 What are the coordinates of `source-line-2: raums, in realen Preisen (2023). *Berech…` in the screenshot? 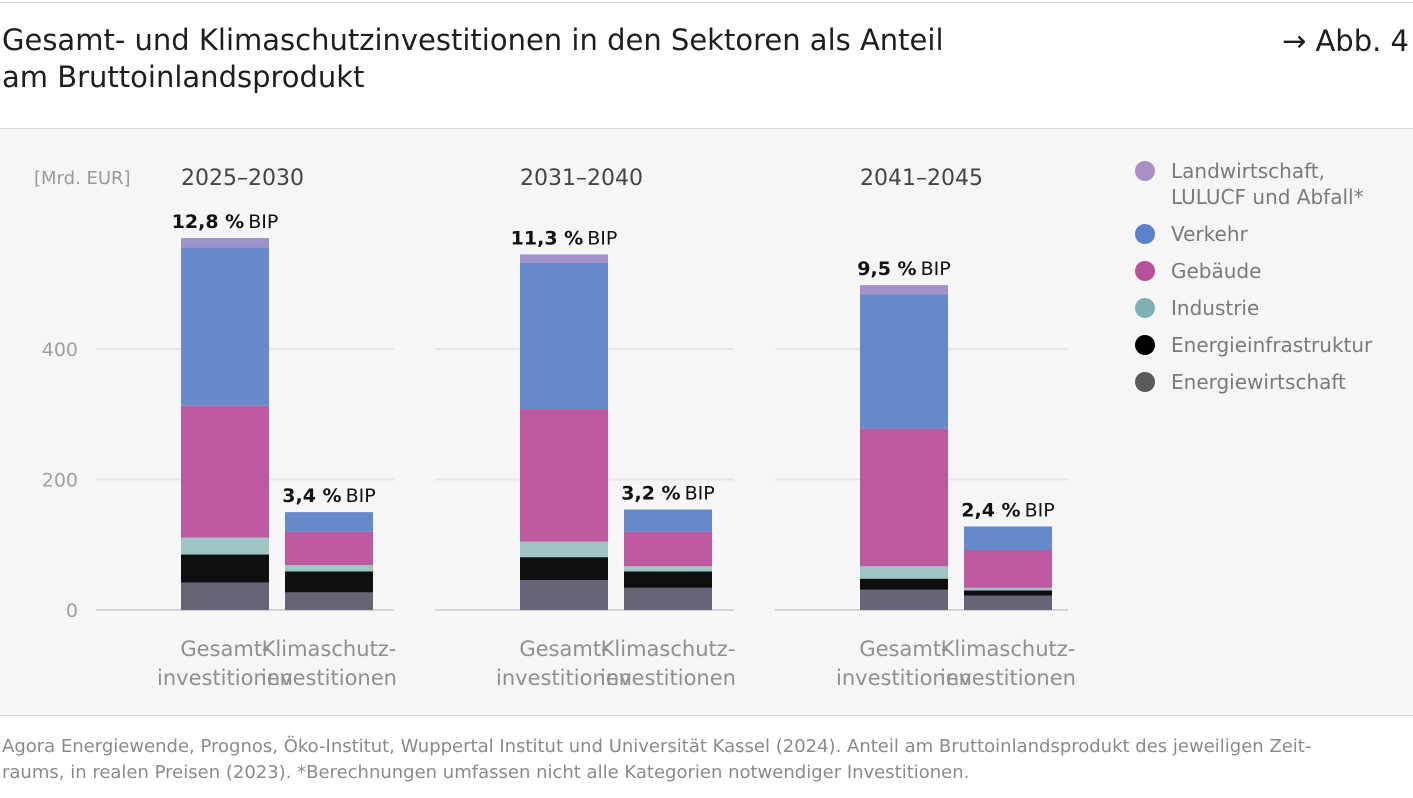 It's located at (486, 772).